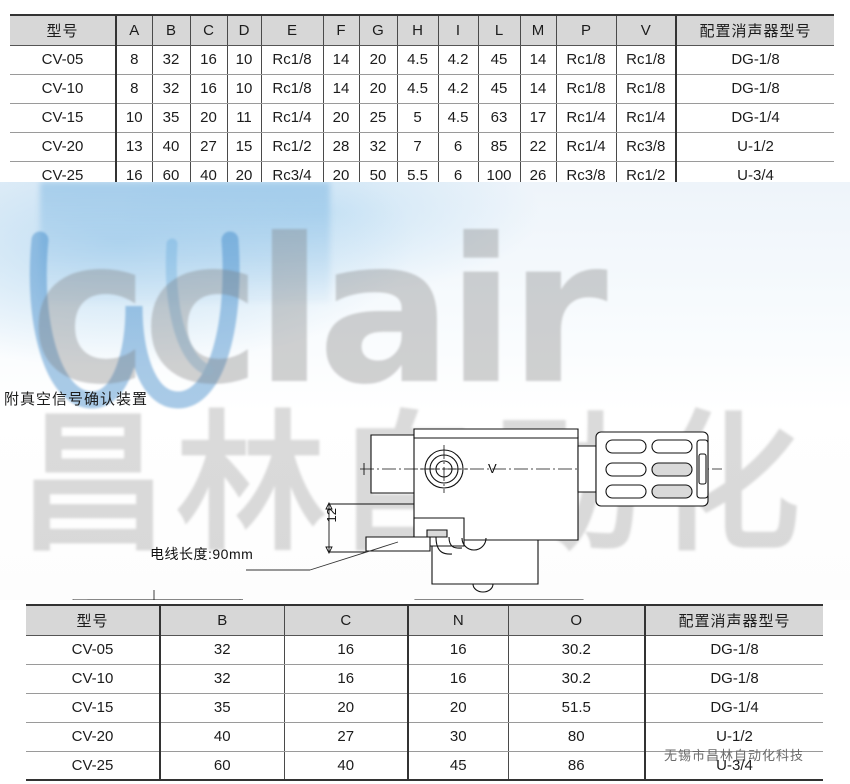  What do you see at coordinates (417, 146) in the screenshot?
I see `cell-value: 7` at bounding box center [417, 146].